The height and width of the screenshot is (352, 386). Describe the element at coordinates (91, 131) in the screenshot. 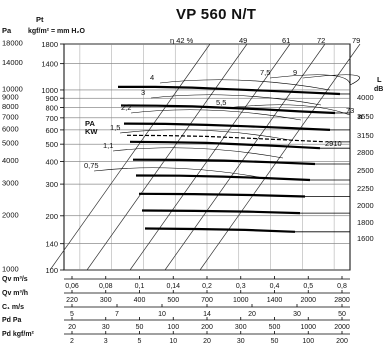

I see `kw-power-label: KW` at that location.